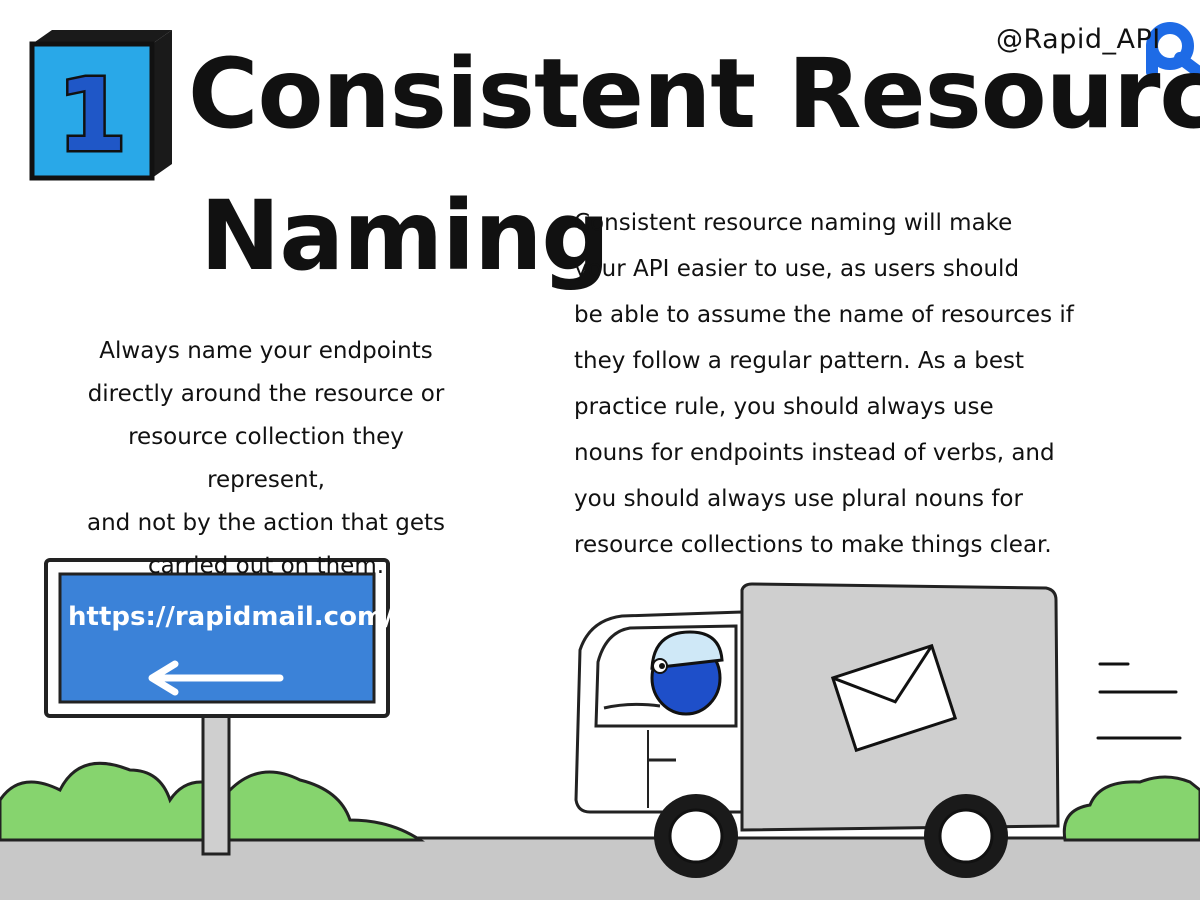  What do you see at coordinates (216, 784) in the screenshot?
I see `sign-post` at bounding box center [216, 784].